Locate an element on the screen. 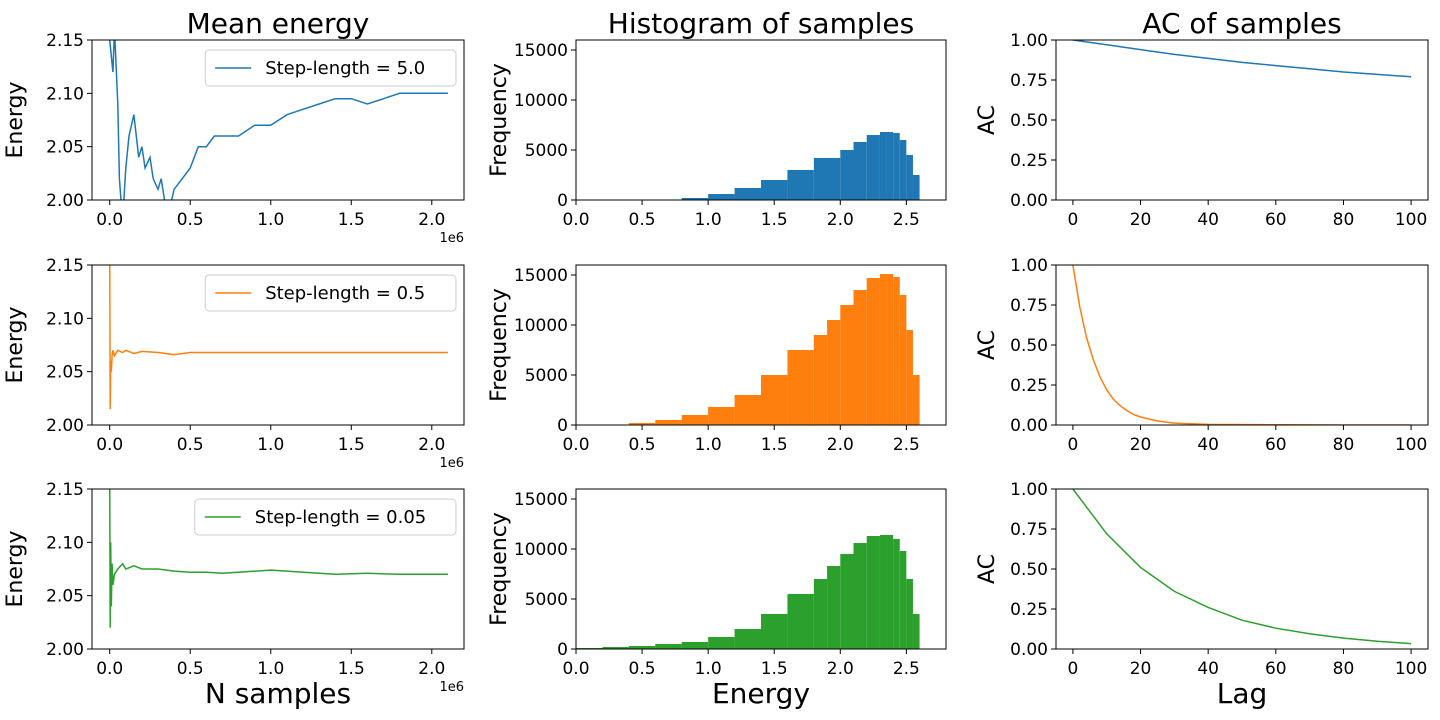 This screenshot has width=1440, height=720. series-line is located at coordinates (1242, 59).